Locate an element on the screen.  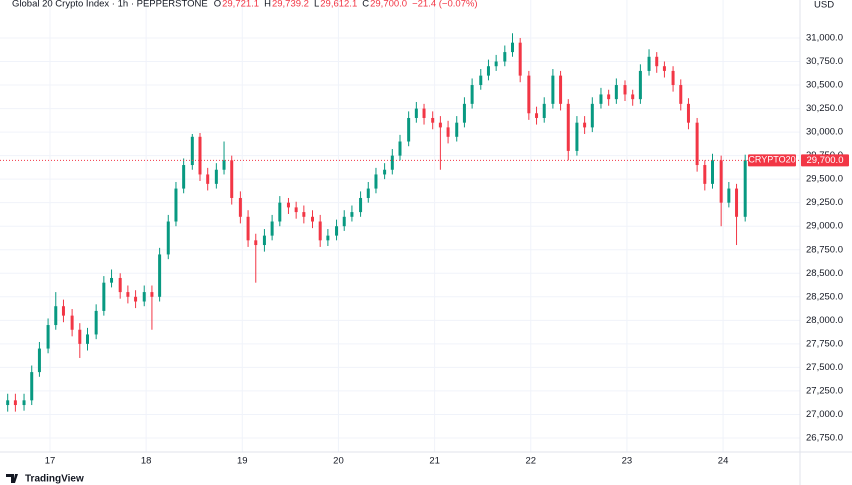
y-tick-label: 27,750.0 is located at coordinates (824, 343).